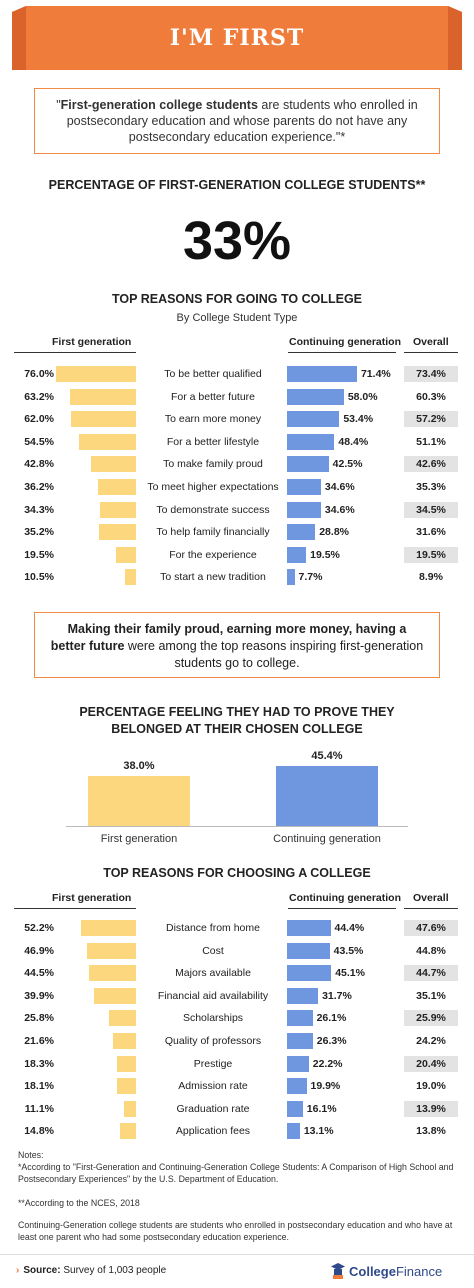  Describe the element at coordinates (431, 995) in the screenshot. I see `overall-value: 35.1%` at that location.